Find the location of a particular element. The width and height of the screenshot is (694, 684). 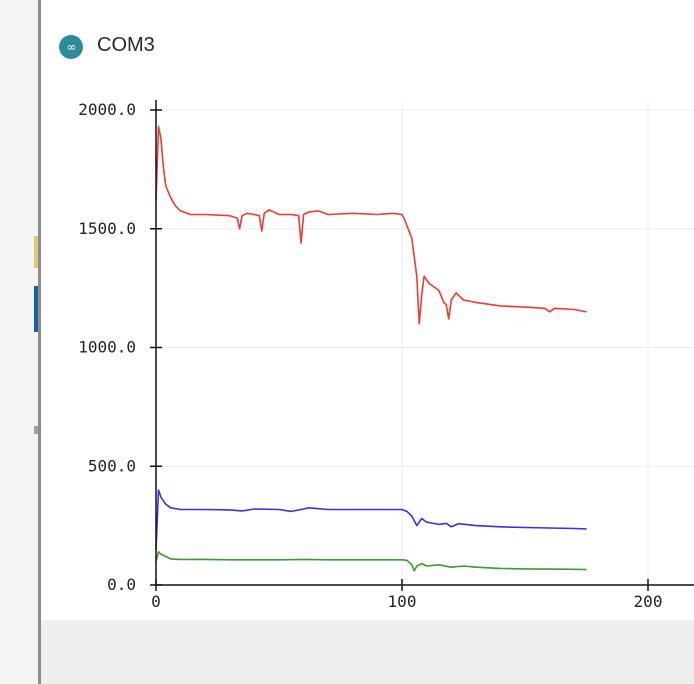

y-tick-label-0: 0.0 is located at coordinates (121, 584).